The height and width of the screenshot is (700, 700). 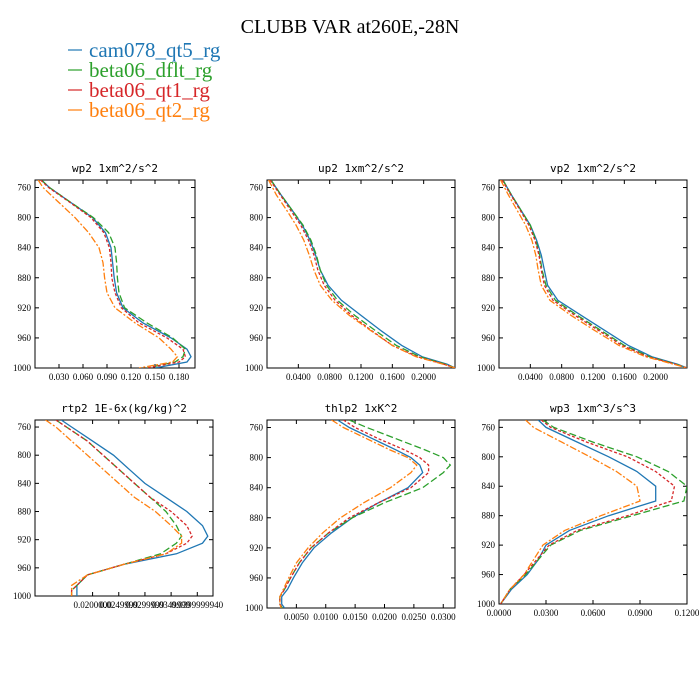 I want to click on x-tick-label: 0.0050, so click(x=296, y=617).